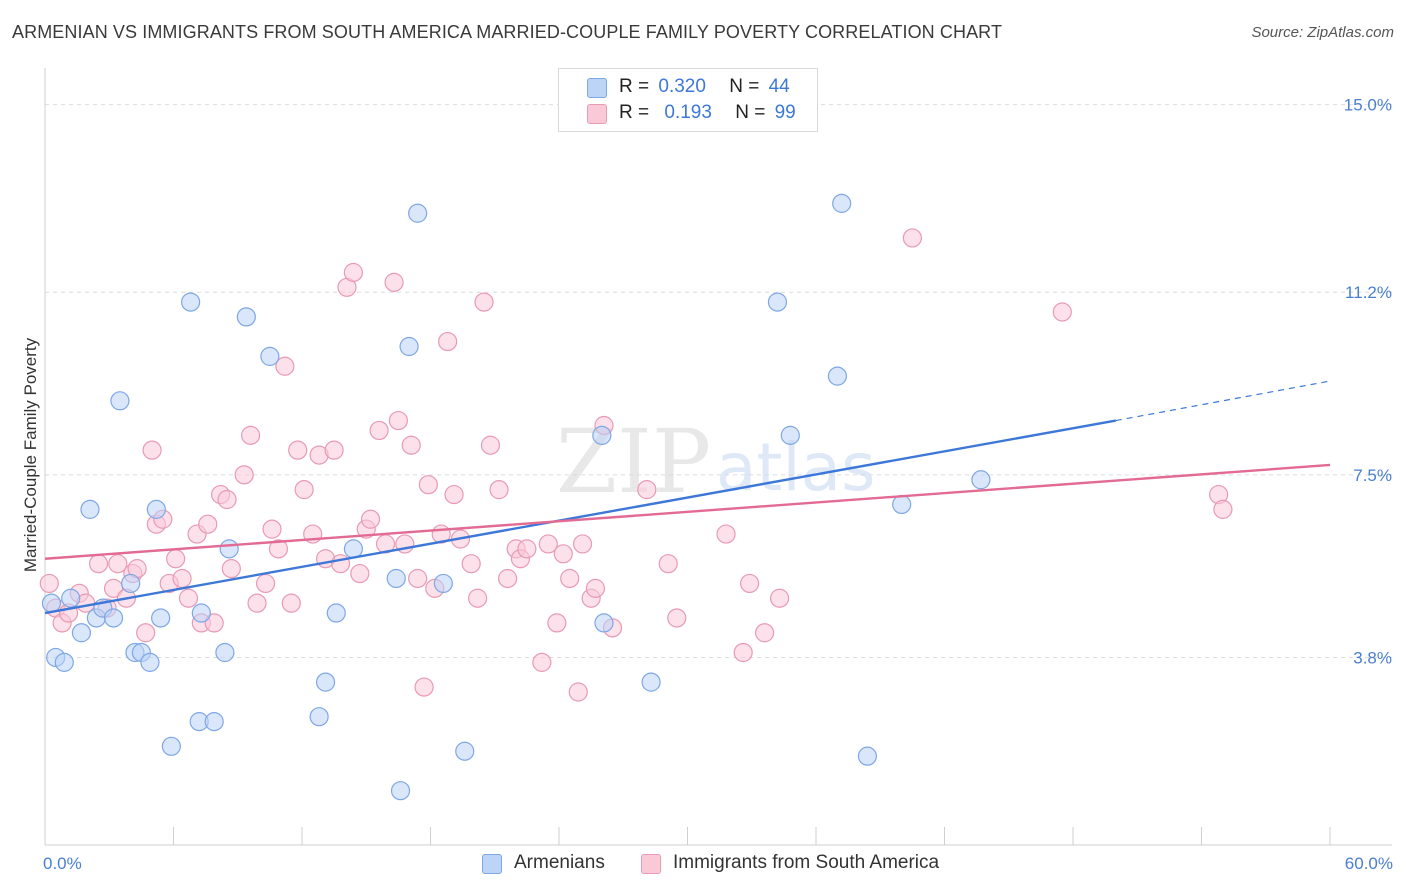  What do you see at coordinates (62, 863) in the screenshot?
I see `x-tick-label: 0.0%` at bounding box center [62, 863].